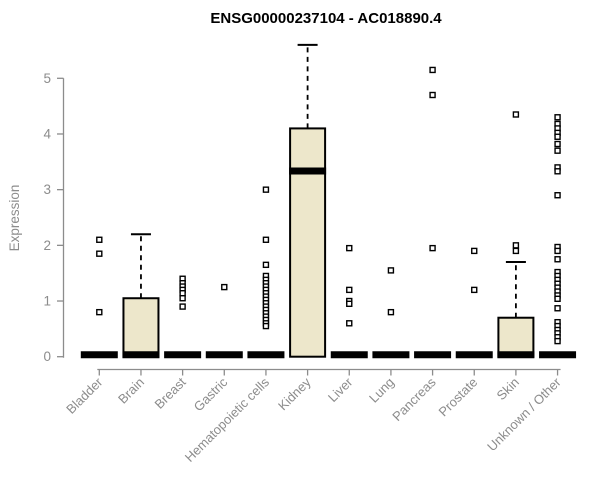 The image size is (600, 500). What do you see at coordinates (14, 218) in the screenshot?
I see `y-axis-label: Expression` at bounding box center [14, 218].